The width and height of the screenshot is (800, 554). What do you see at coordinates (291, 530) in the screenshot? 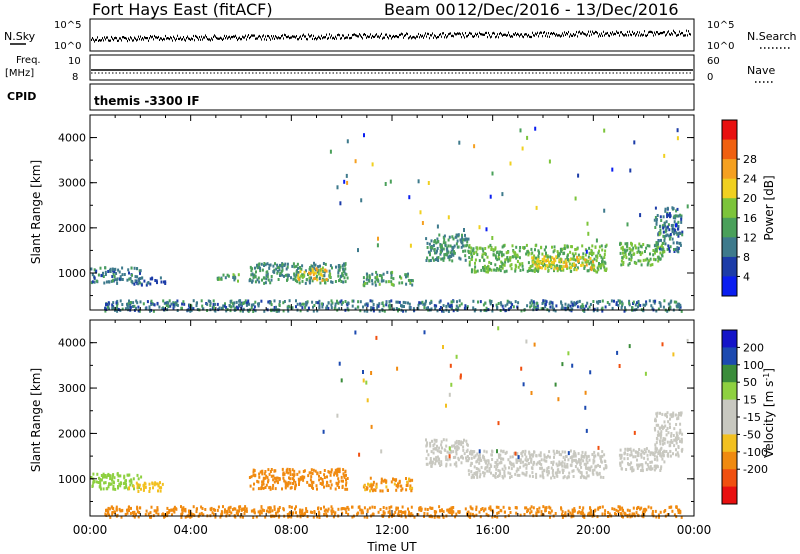
I see `x-tick-label: 08:00` at bounding box center [291, 530].